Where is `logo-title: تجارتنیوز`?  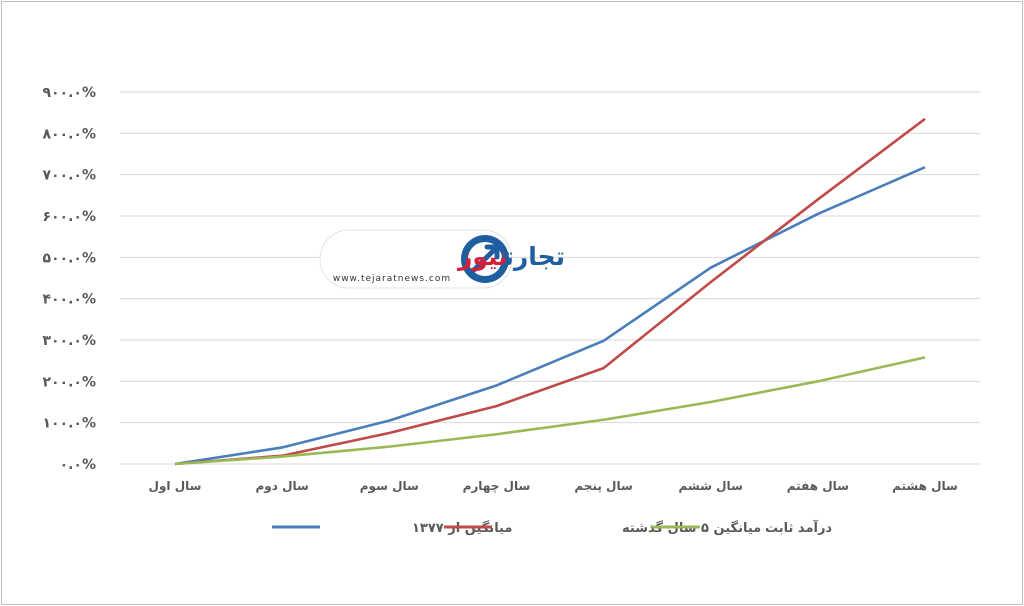
logo-title: تجارتنیوز is located at coordinates (510, 257).